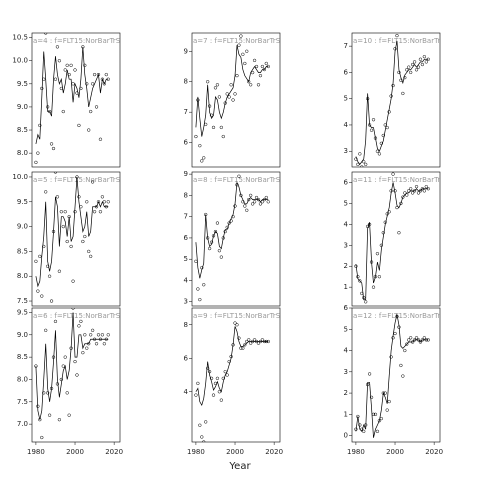 The width and height of the screenshot is (480, 480). What do you see at coordinates (20, 38) in the screenshot?
I see `y-tick-label: 10.5` at bounding box center [20, 38].